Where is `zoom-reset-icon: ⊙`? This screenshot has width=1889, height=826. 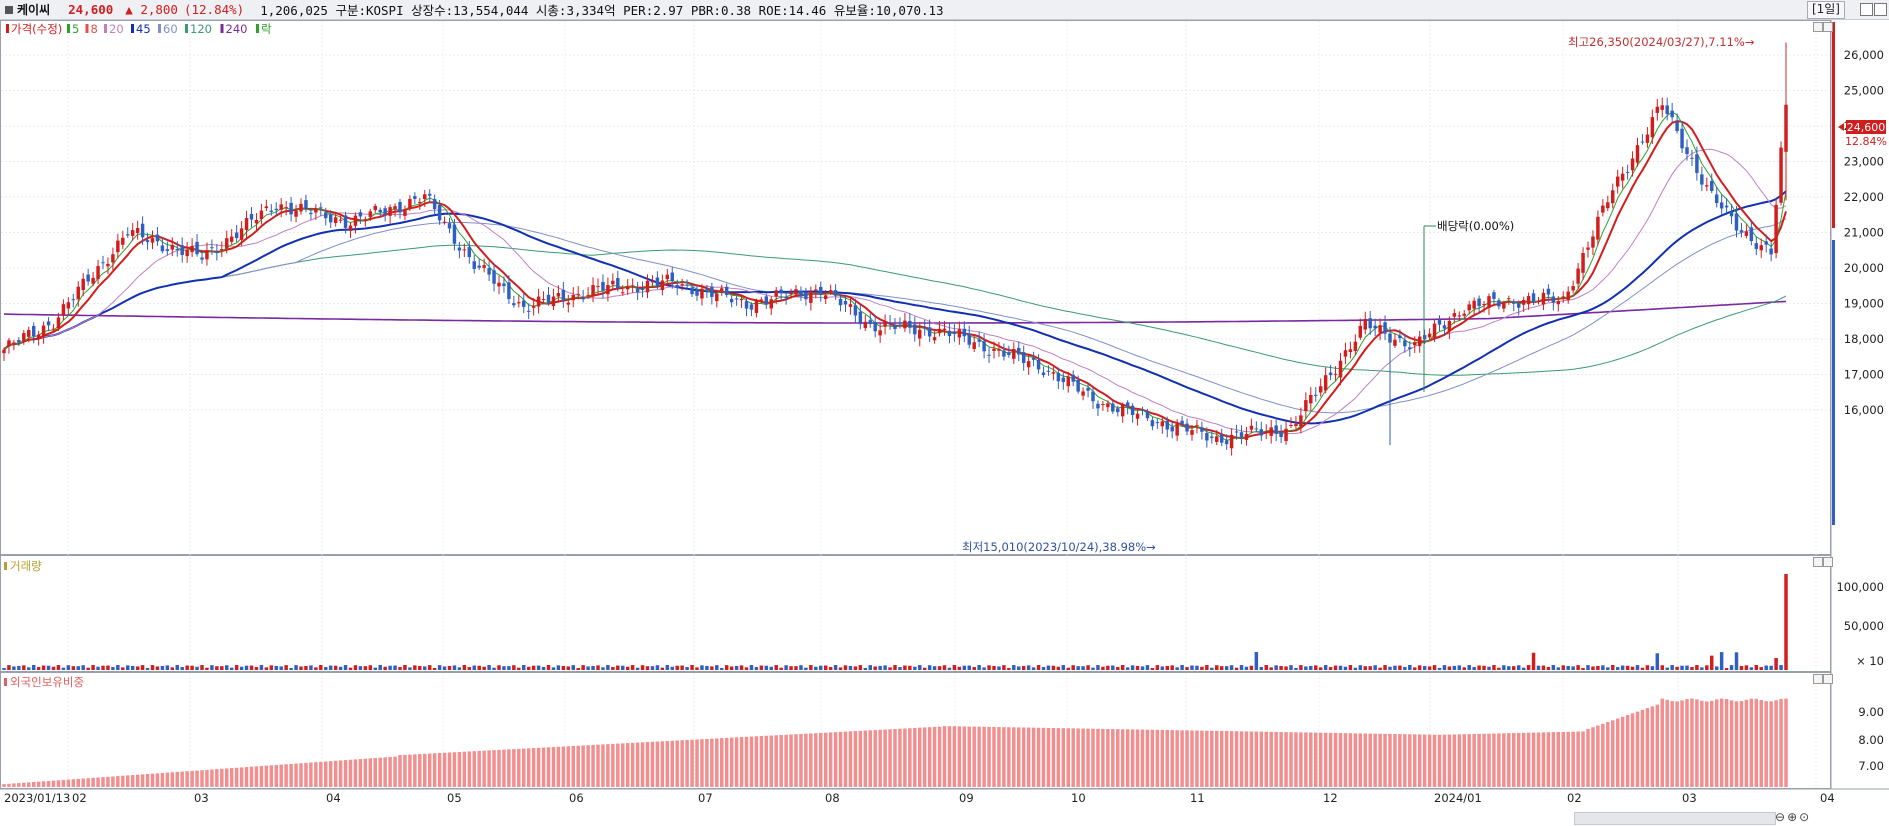
zoom-reset-icon: ⊙ is located at coordinates (1804, 817).